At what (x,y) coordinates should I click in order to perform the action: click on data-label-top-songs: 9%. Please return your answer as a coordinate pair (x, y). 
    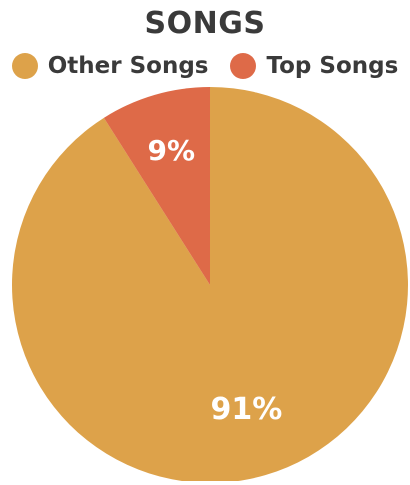
    Looking at the image, I should click on (172, 150).